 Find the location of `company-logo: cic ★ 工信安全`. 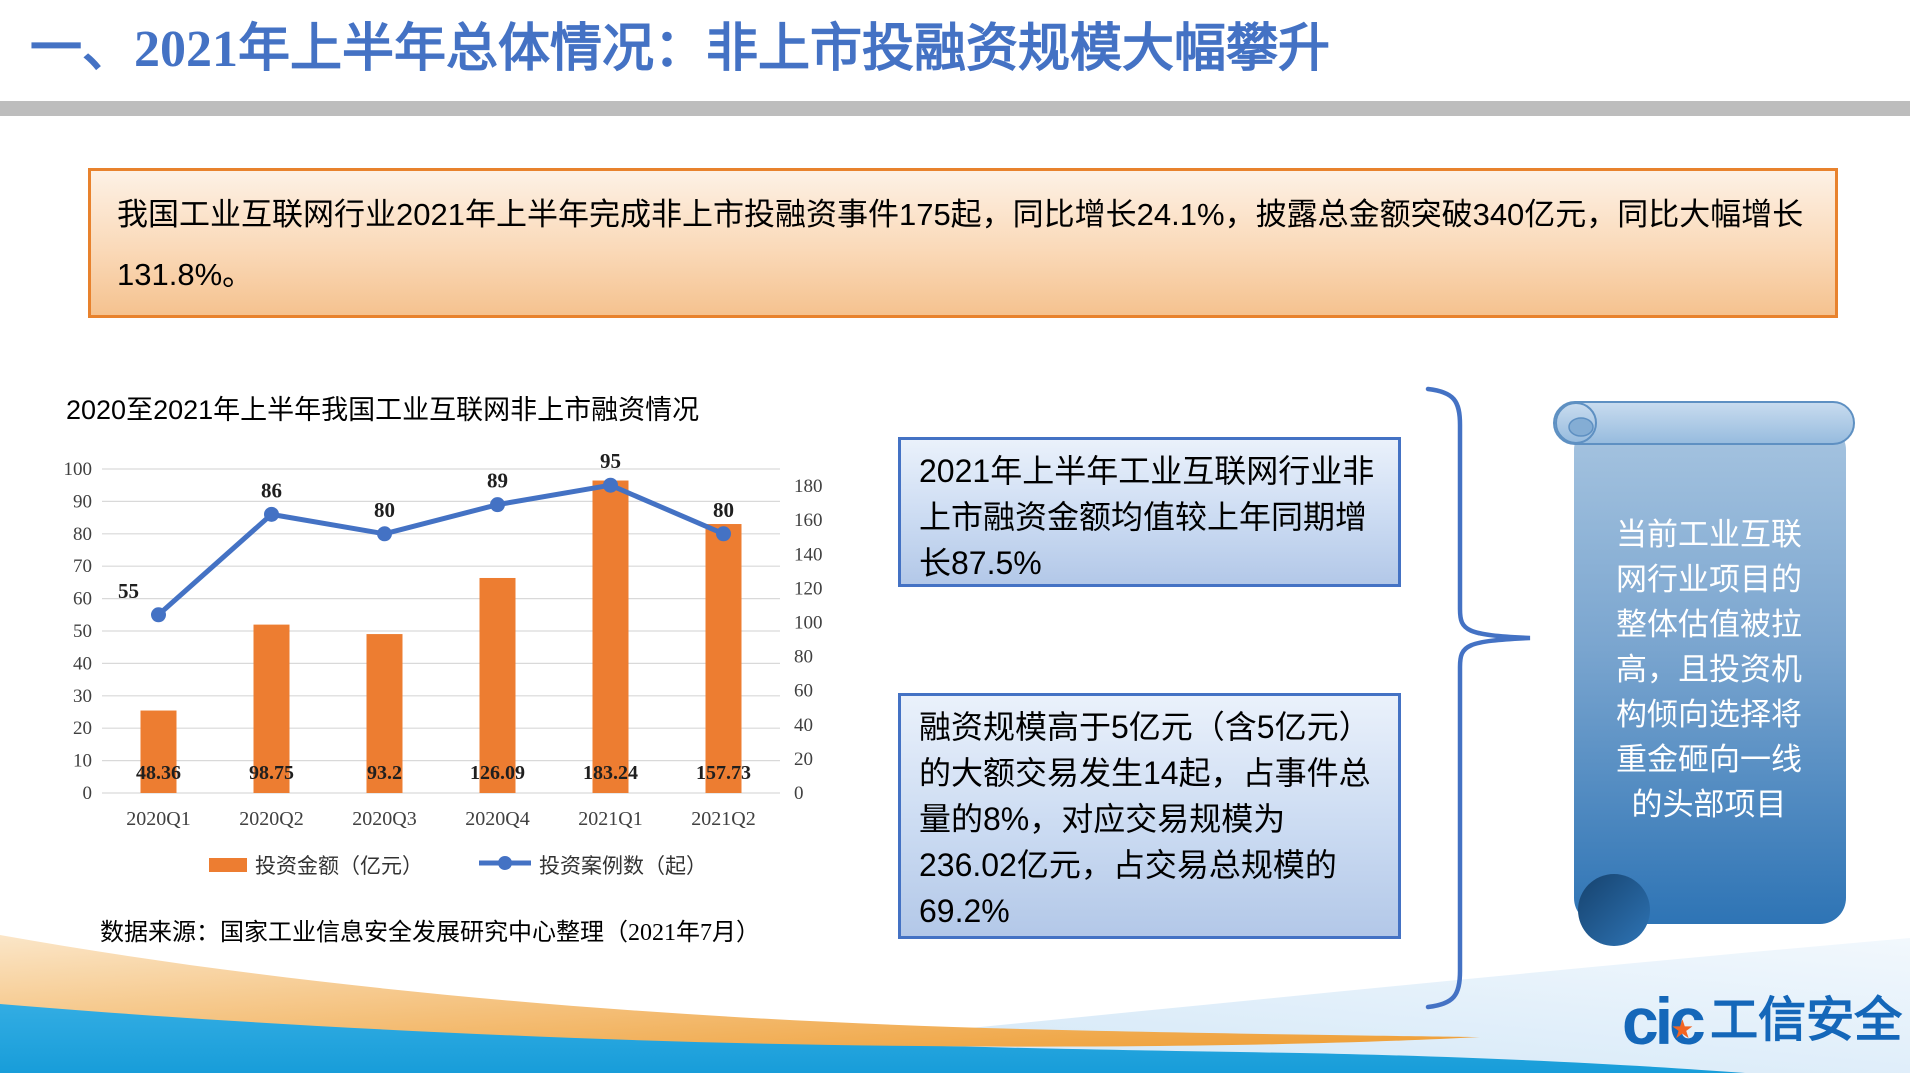

company-logo: cic ★ 工信安全 is located at coordinates (1762, 1021).